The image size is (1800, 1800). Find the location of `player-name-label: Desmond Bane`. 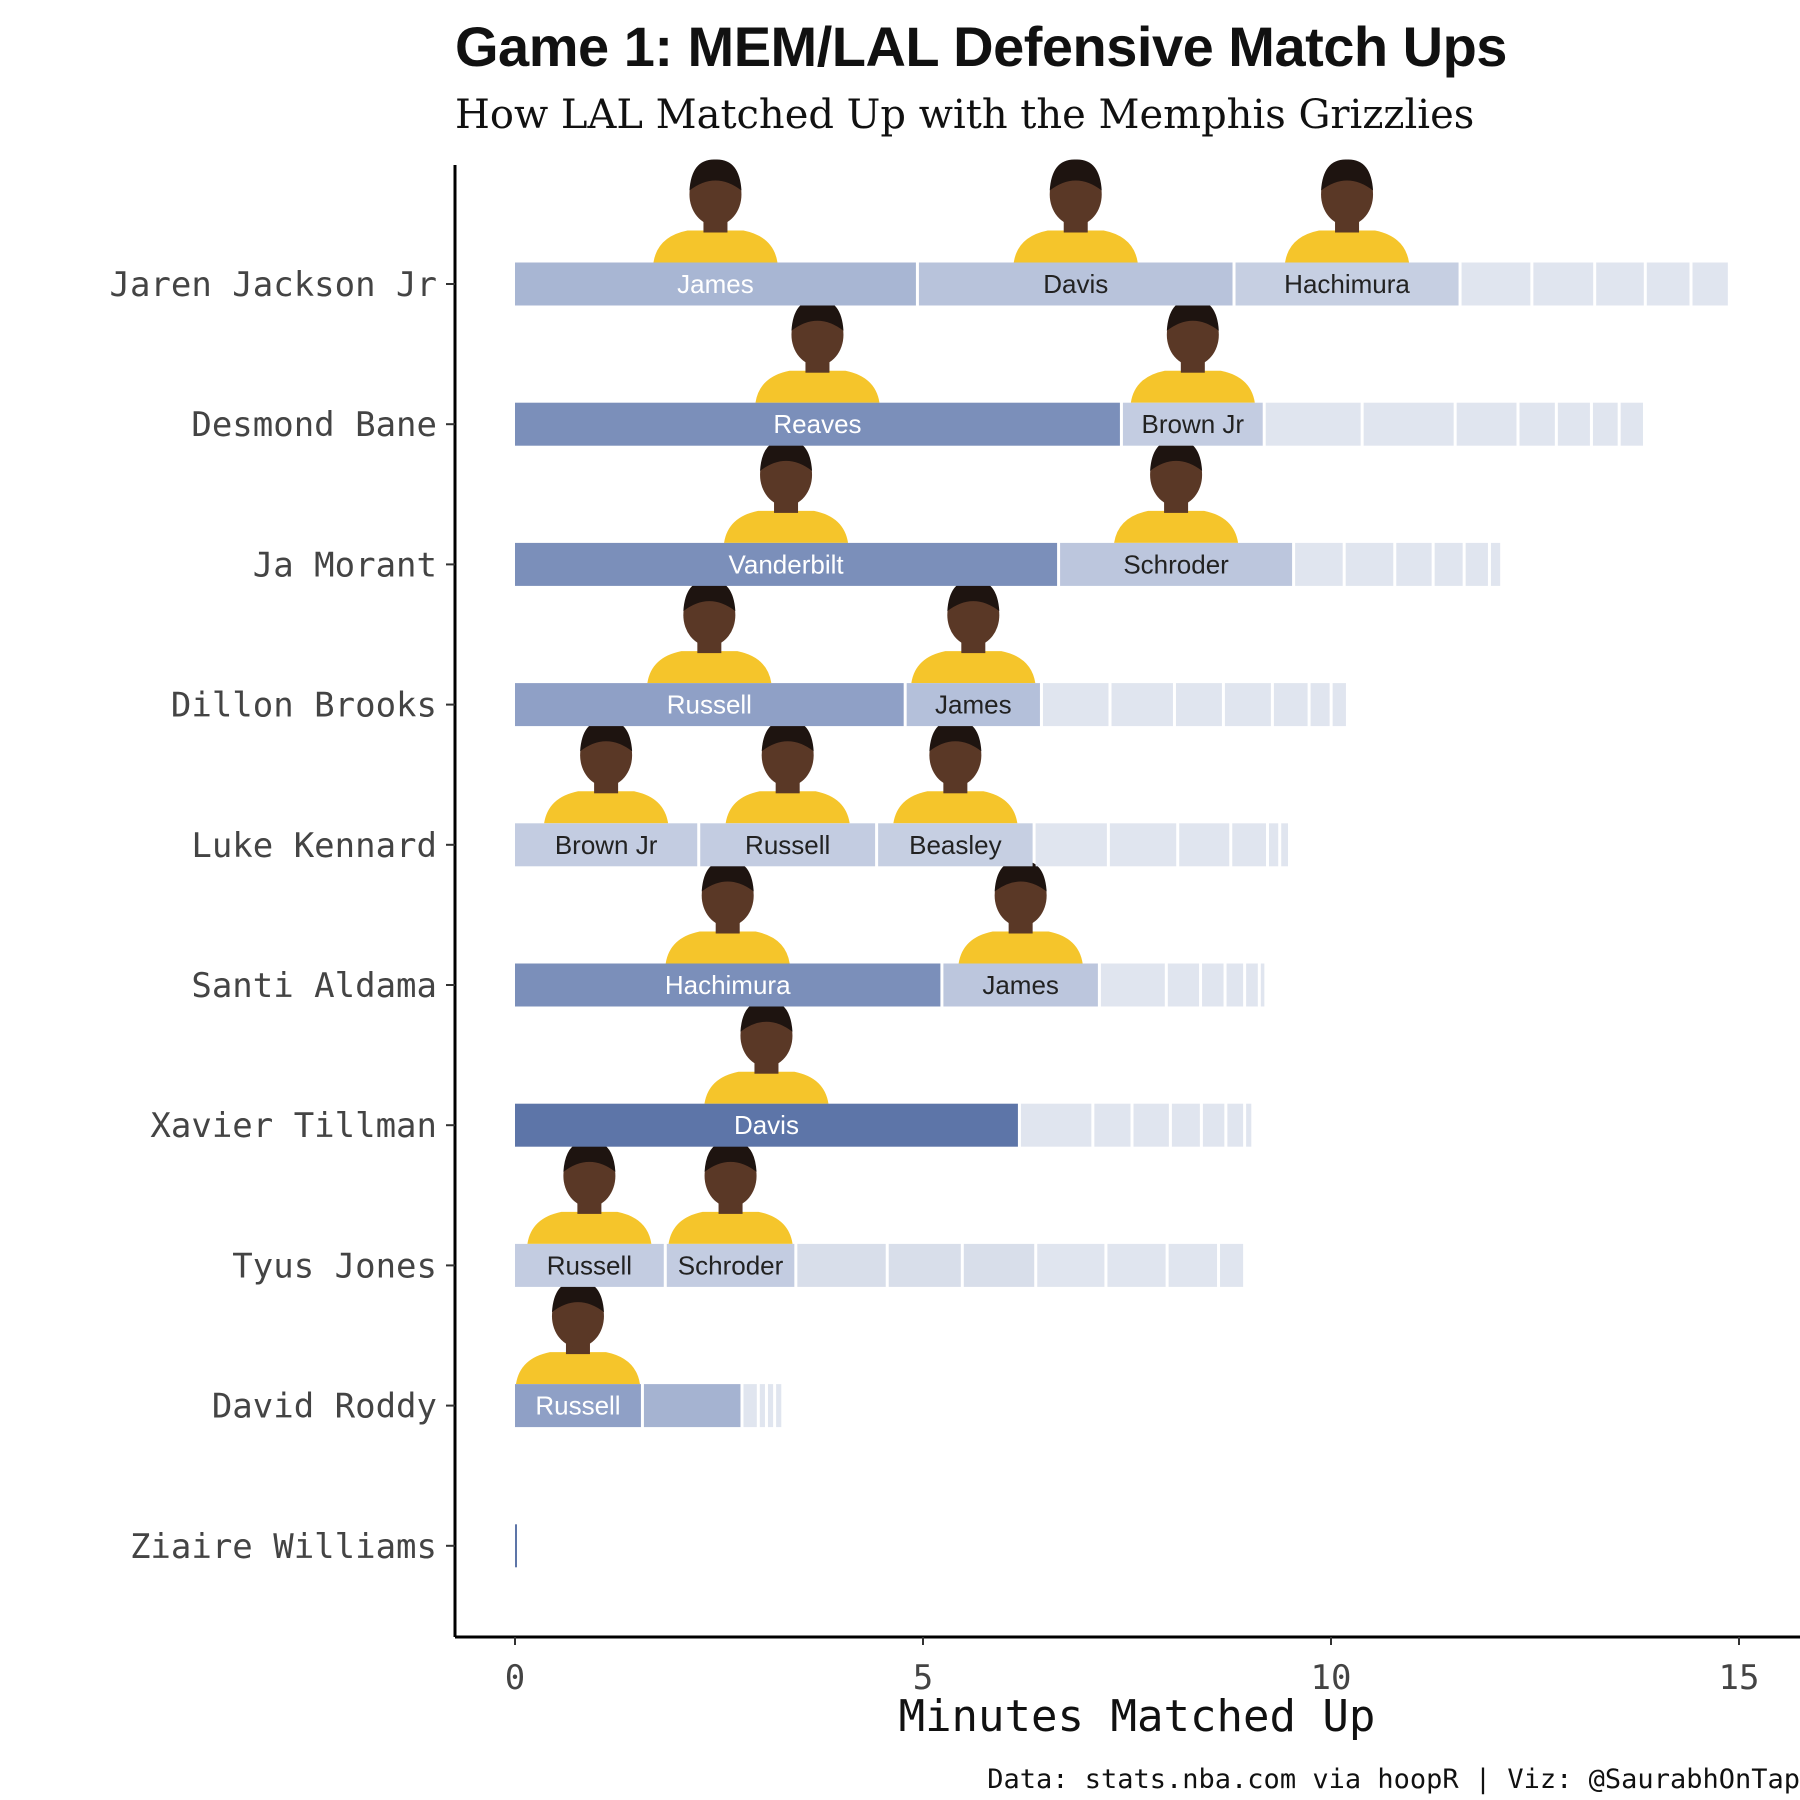

player-name-label: Desmond Bane is located at coordinates (314, 425).